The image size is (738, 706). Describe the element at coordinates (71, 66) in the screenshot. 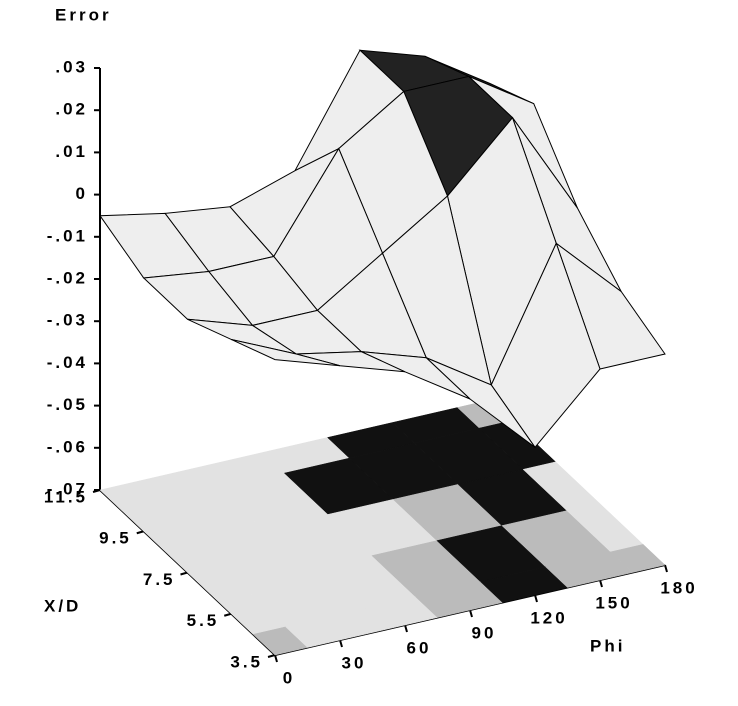

I see `z-tick-label: .03` at that location.